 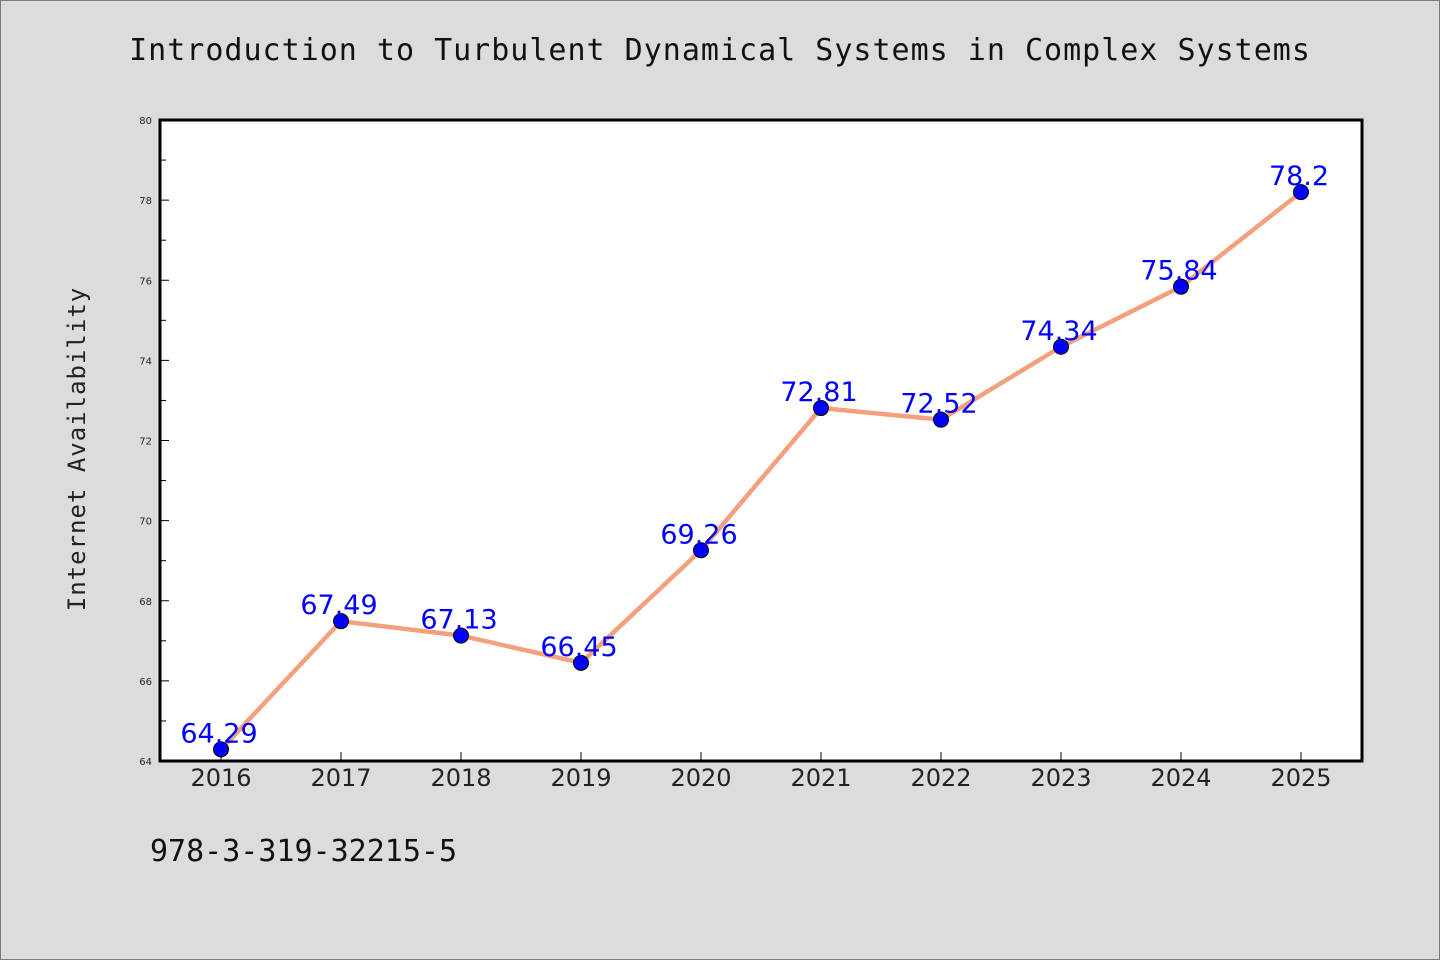 What do you see at coordinates (145, 602) in the screenshot?
I see `y-tick-label: 68` at bounding box center [145, 602].